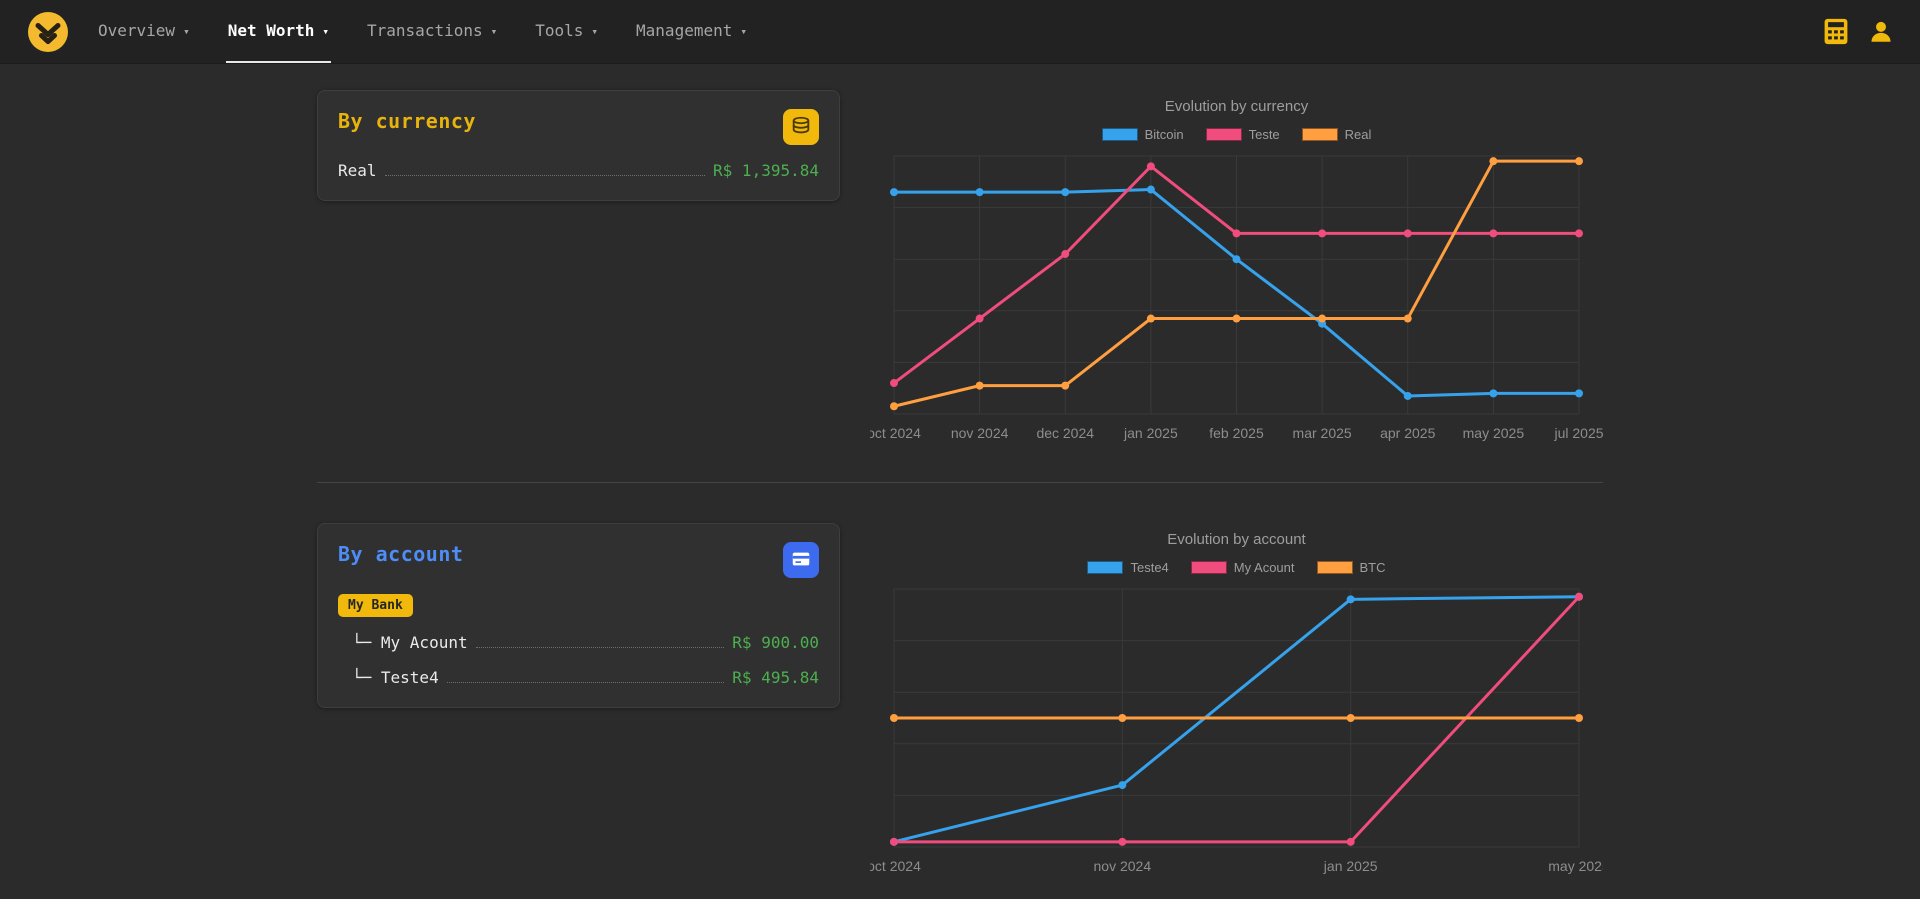  Describe the element at coordinates (357, 170) in the screenshot. I see `currency-label: Real` at that location.